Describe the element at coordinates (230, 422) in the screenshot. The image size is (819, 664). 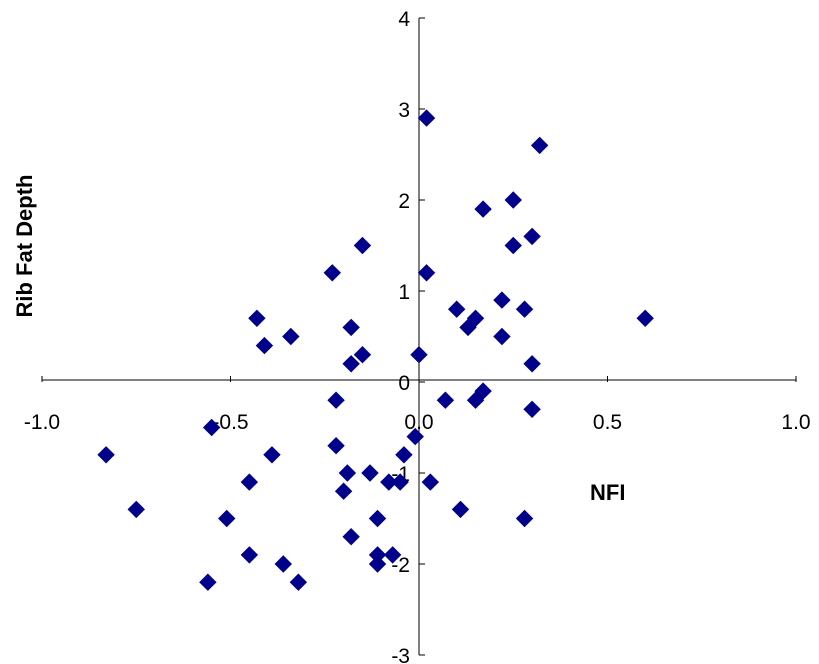
I see `x-tick-label: -0.5` at that location.